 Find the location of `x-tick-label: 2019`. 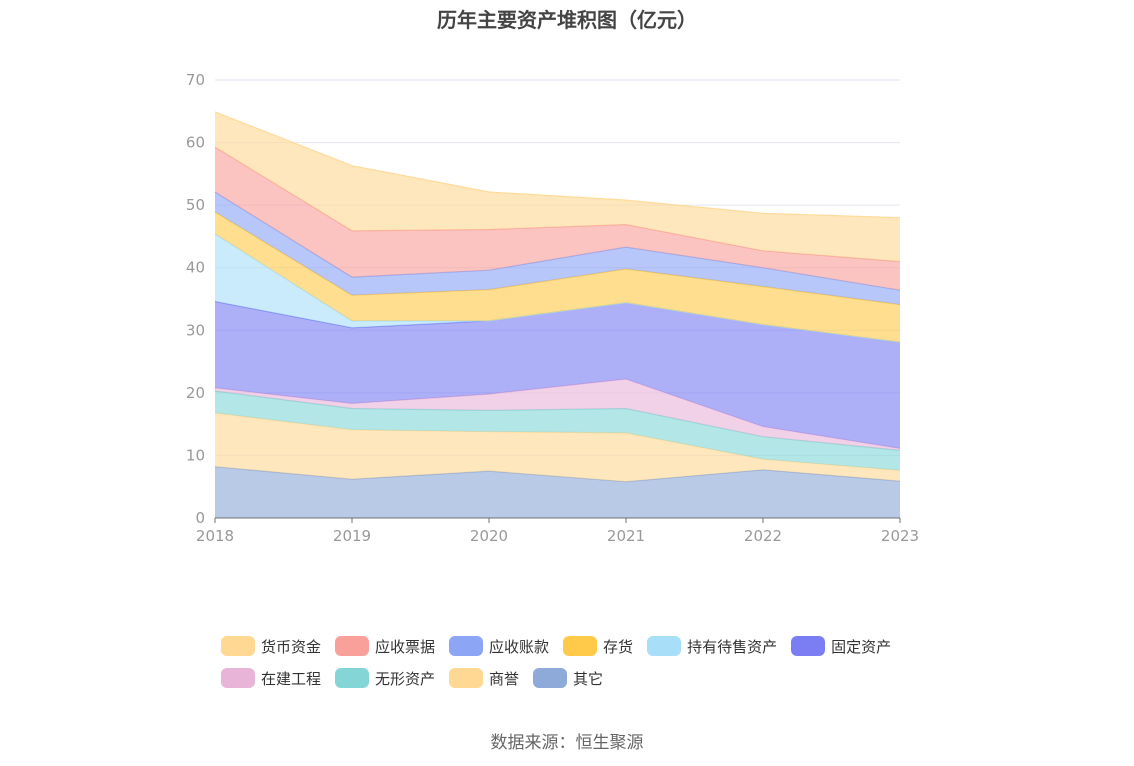

x-tick-label: 2019 is located at coordinates (352, 536).